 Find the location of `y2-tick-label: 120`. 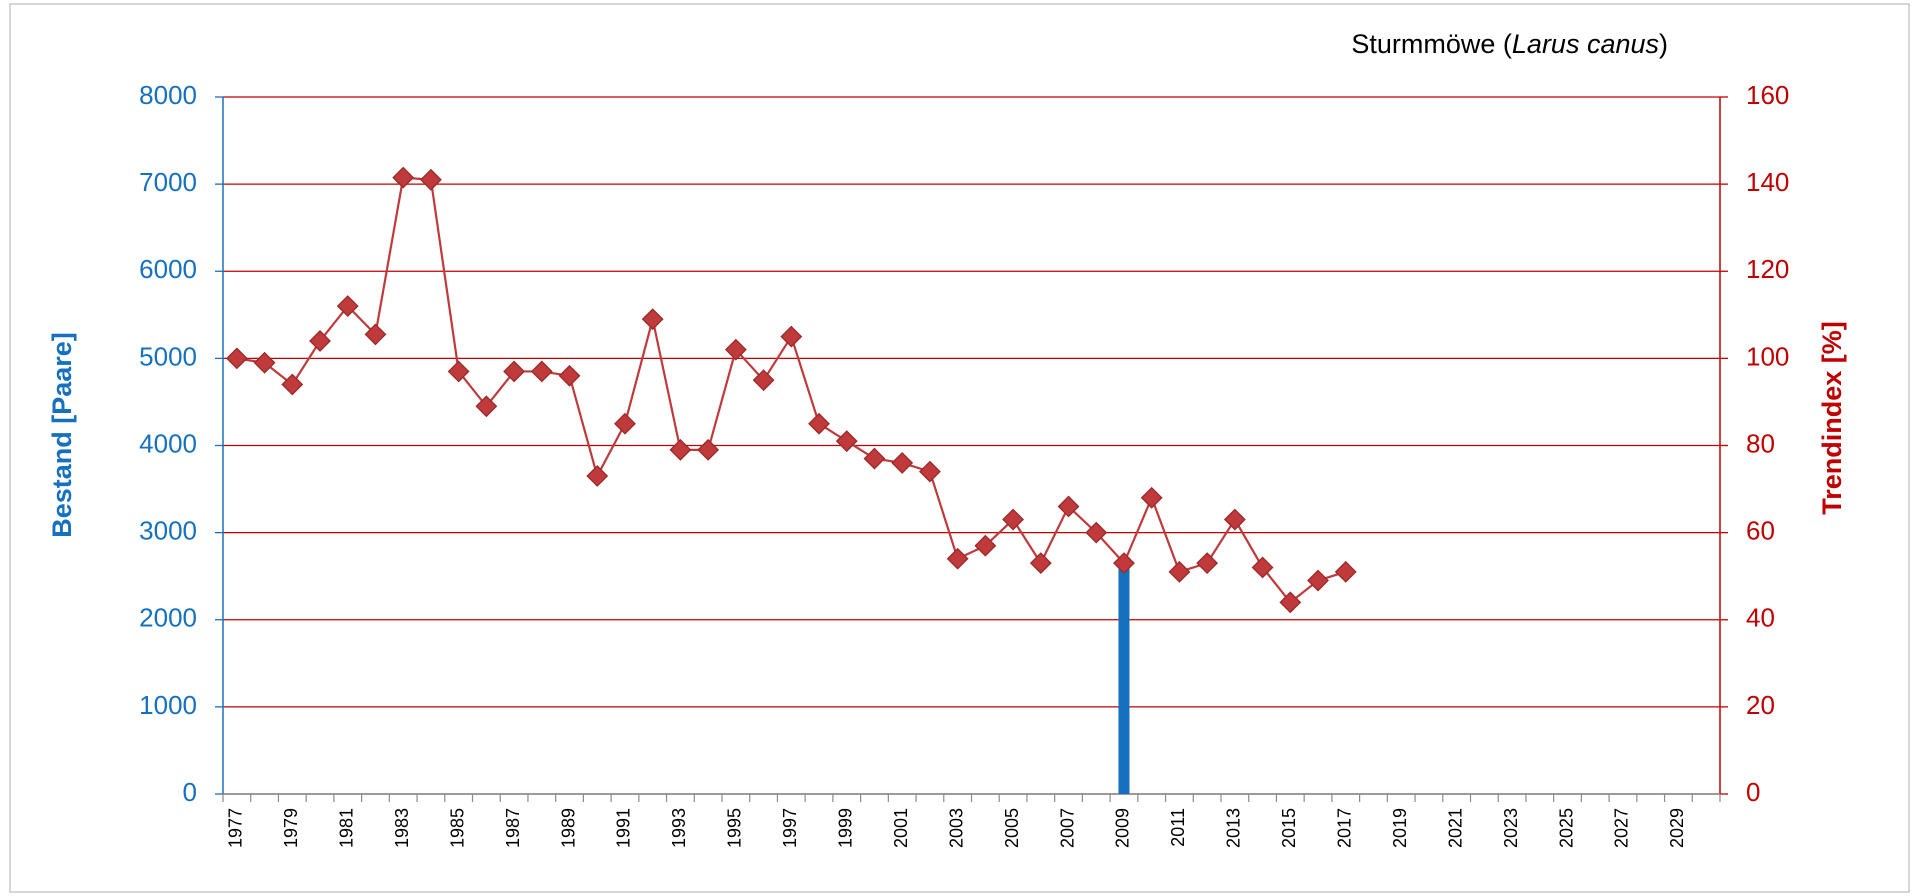

y2-tick-label: 120 is located at coordinates (1767, 269).